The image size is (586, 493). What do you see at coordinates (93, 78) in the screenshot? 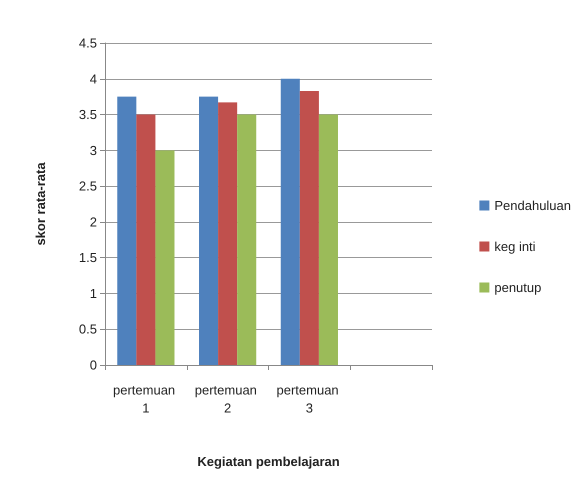
I see `y-tick-label: 4` at bounding box center [93, 78].